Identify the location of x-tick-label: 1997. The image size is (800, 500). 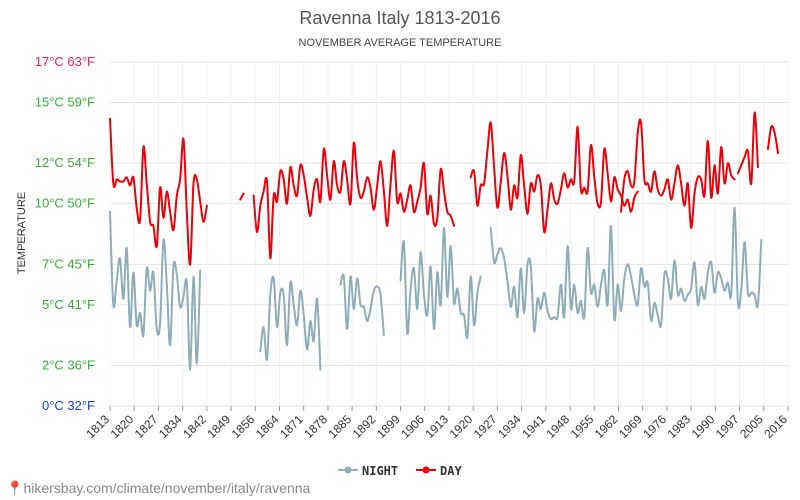
(727, 426).